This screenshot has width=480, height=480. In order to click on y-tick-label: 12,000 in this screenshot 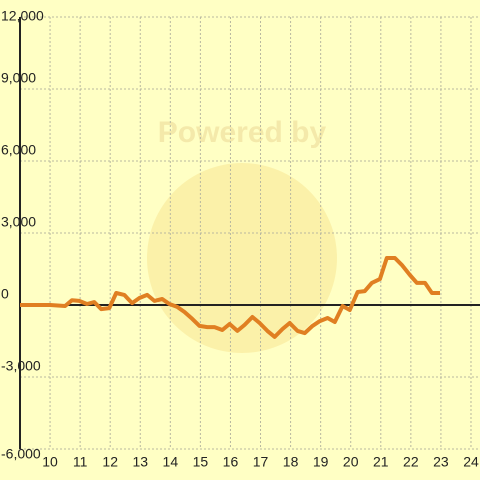, I will do `click(22, 16)`.